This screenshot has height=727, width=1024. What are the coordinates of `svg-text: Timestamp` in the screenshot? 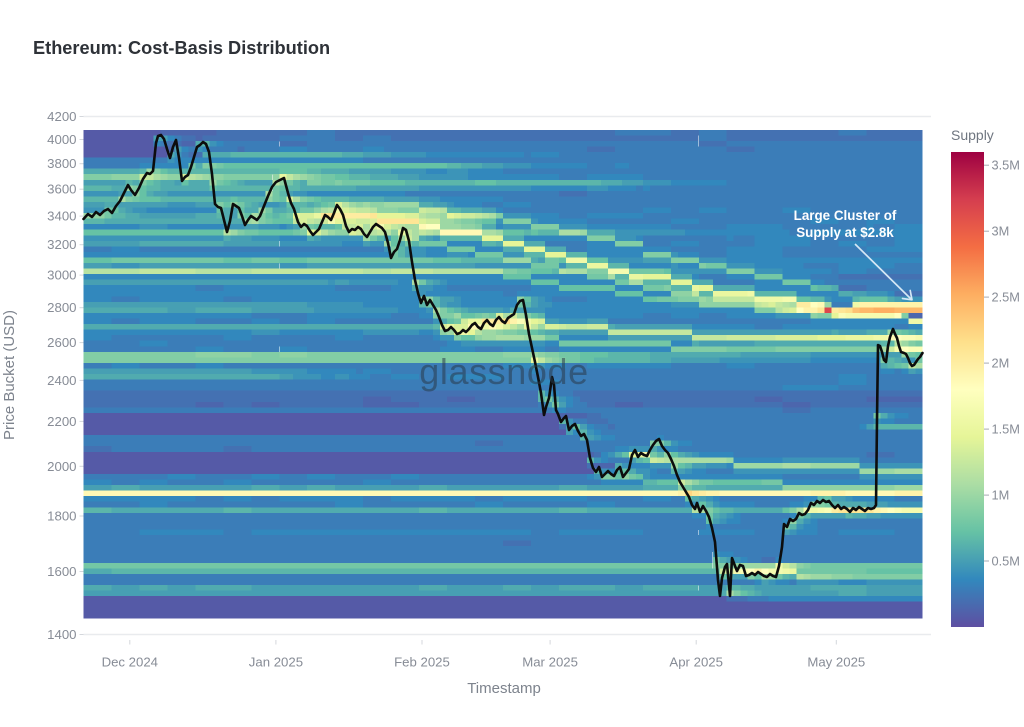 It's located at (504, 688).